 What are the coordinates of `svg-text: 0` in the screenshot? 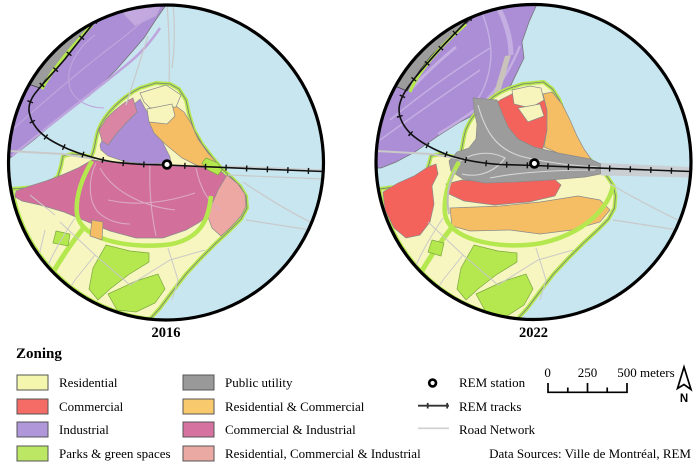 It's located at (547, 372).